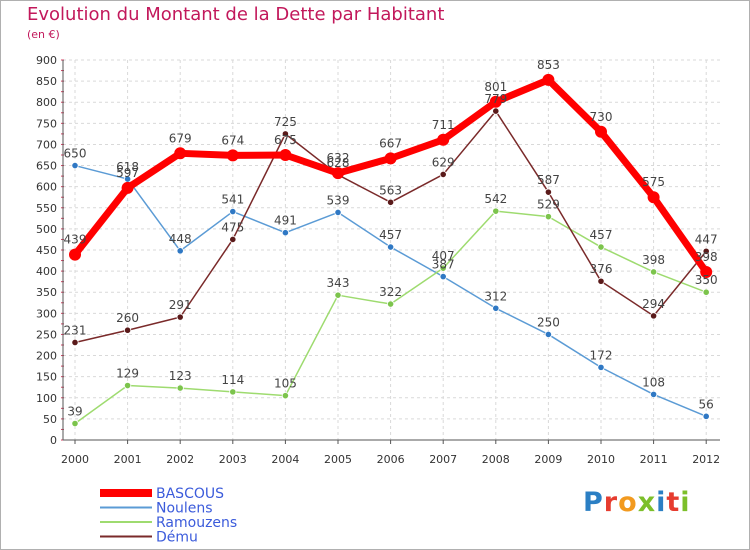 The width and height of the screenshot is (750, 550). I want to click on y-tick-label: 900, so click(46, 60).